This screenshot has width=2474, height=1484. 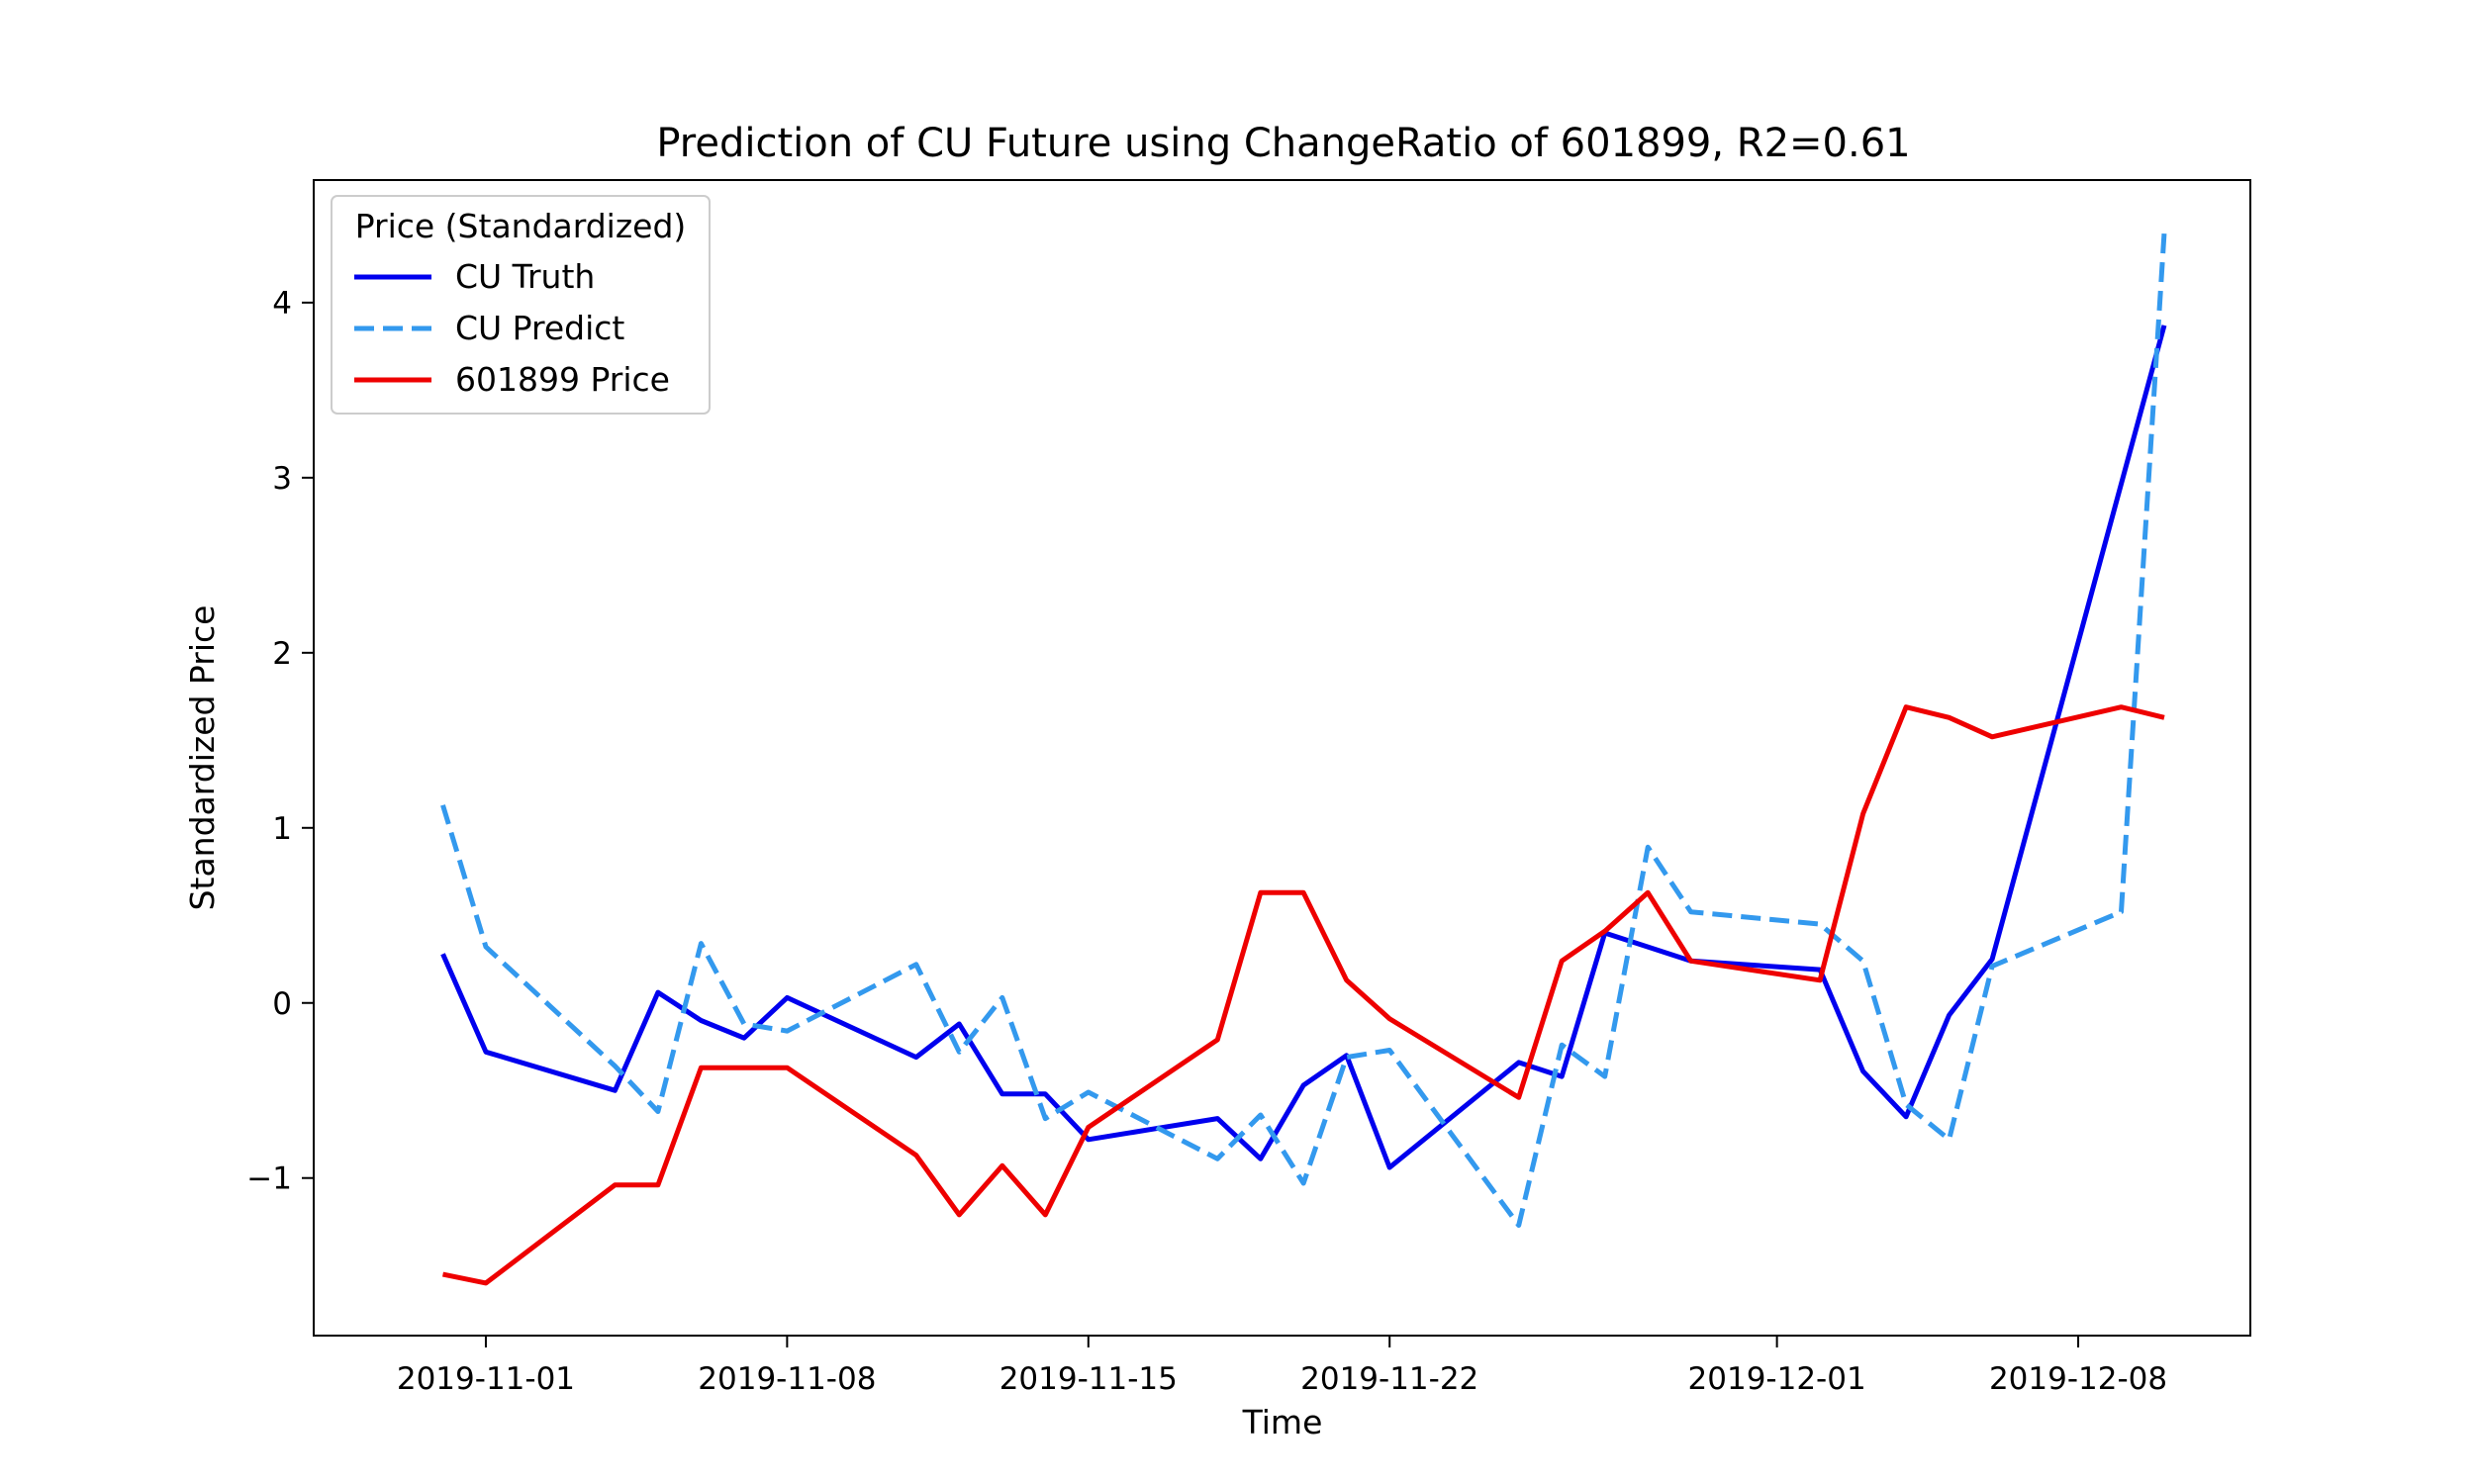 What do you see at coordinates (563, 379) in the screenshot?
I see `legend-label-601899-price: 601899 Price` at bounding box center [563, 379].